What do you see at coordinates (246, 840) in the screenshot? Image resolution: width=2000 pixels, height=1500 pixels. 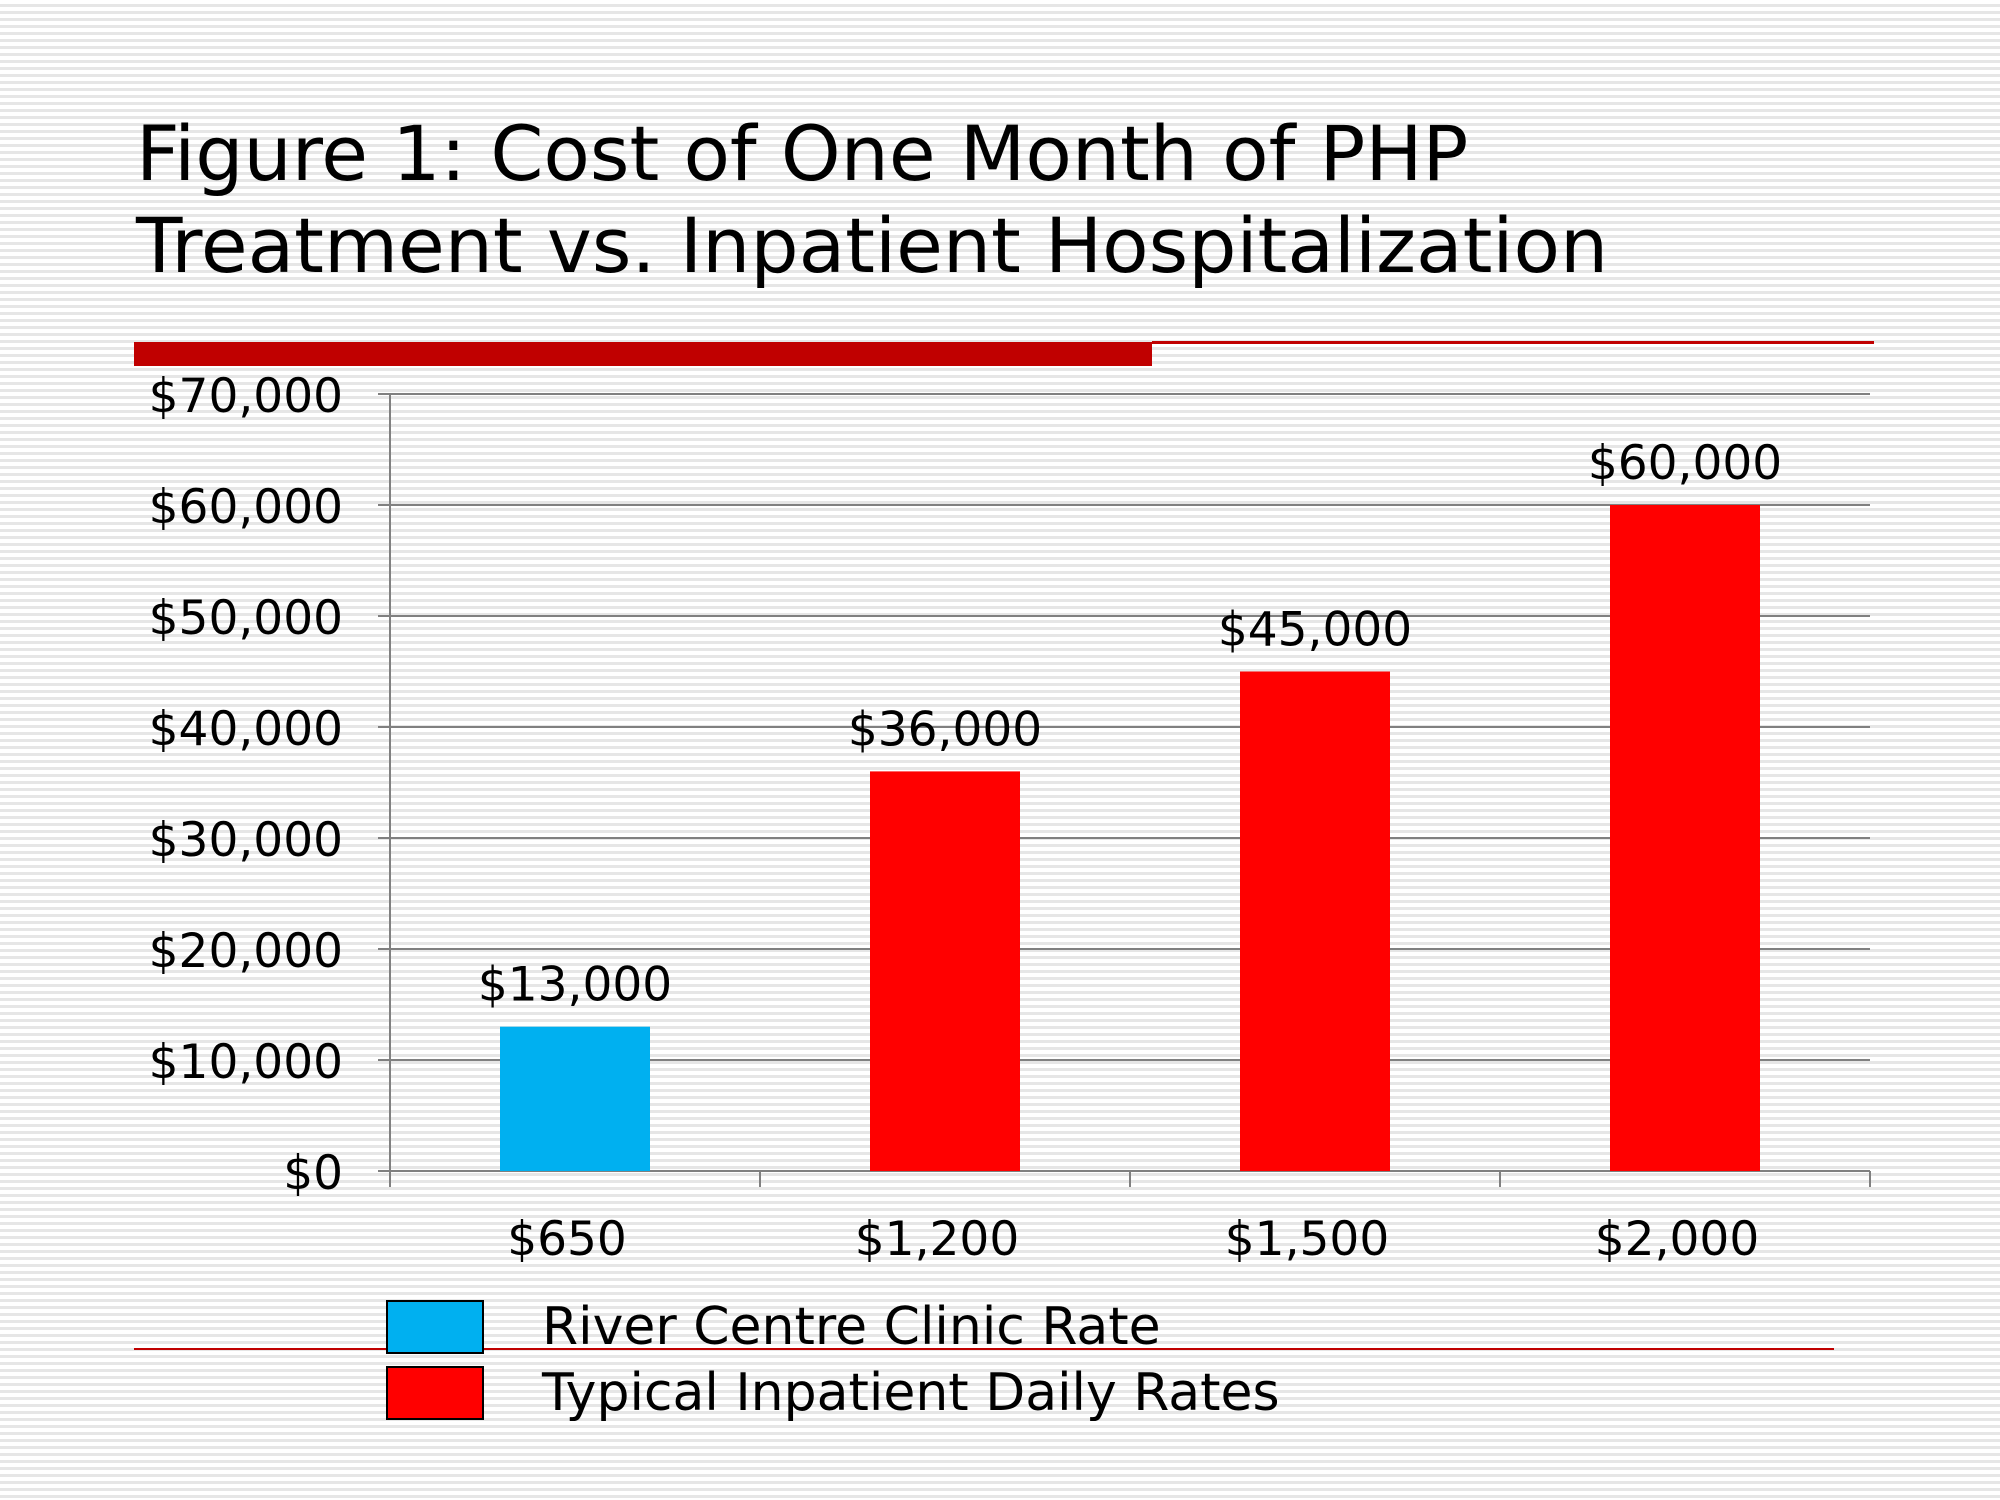 I see `y-tick-label: $30,000` at bounding box center [246, 840].